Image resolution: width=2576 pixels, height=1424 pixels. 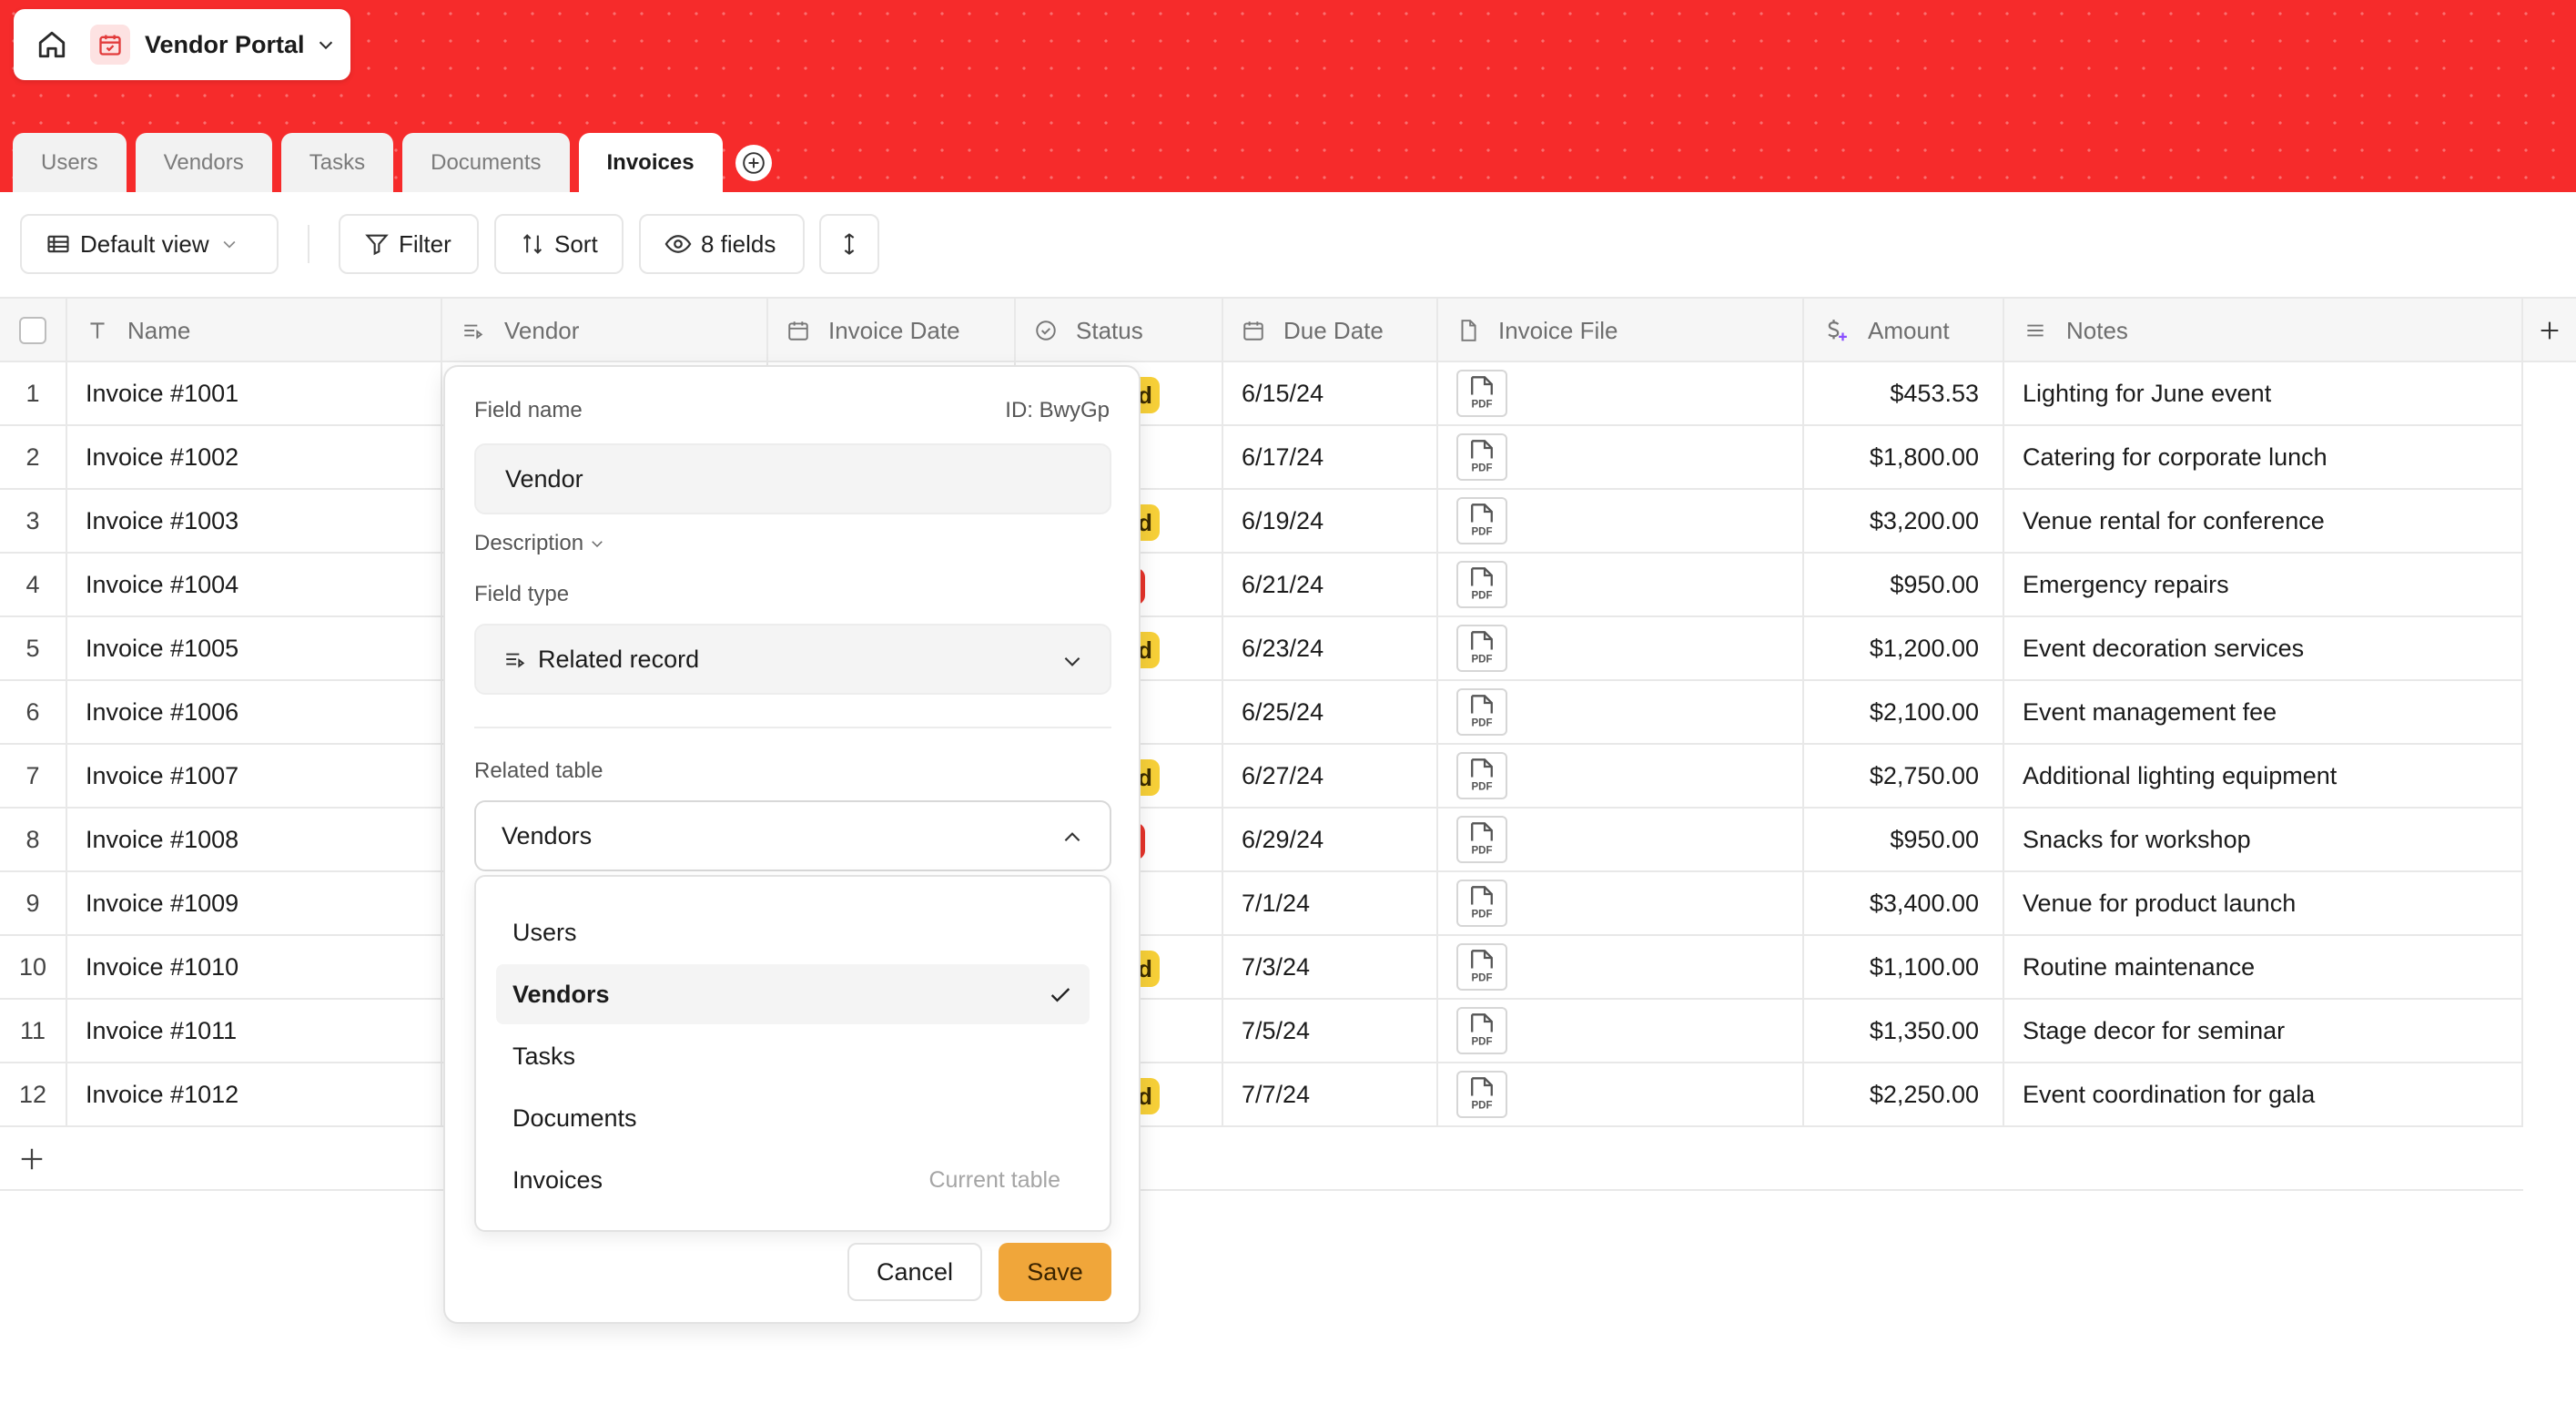 What do you see at coordinates (1904, 903) in the screenshot?
I see `amount-cell: $3,400.00` at bounding box center [1904, 903].